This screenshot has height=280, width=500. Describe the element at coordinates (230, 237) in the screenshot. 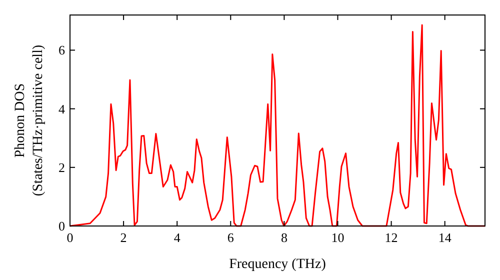

I see `x-tick-label: 6` at that location.